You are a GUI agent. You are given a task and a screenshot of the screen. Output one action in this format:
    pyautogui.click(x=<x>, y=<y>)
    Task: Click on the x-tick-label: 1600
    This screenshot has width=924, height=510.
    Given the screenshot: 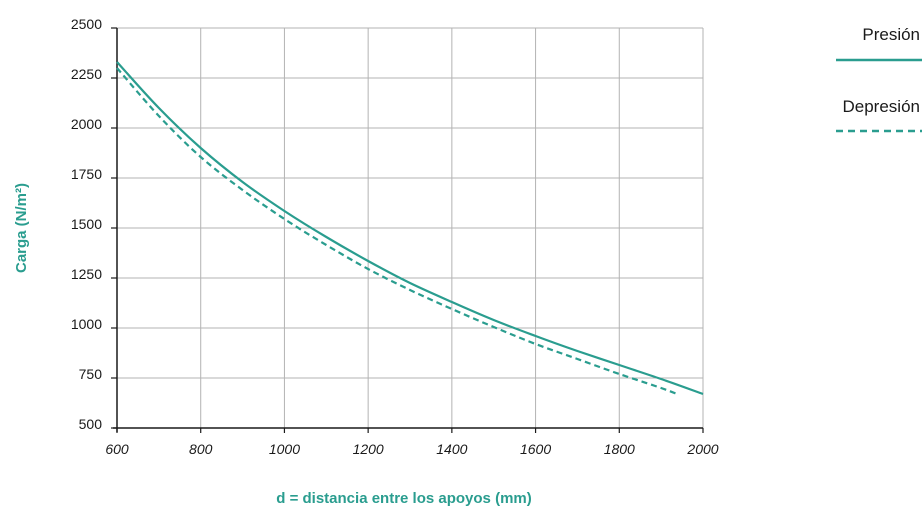 What is the action you would take?
    pyautogui.click(x=535, y=449)
    